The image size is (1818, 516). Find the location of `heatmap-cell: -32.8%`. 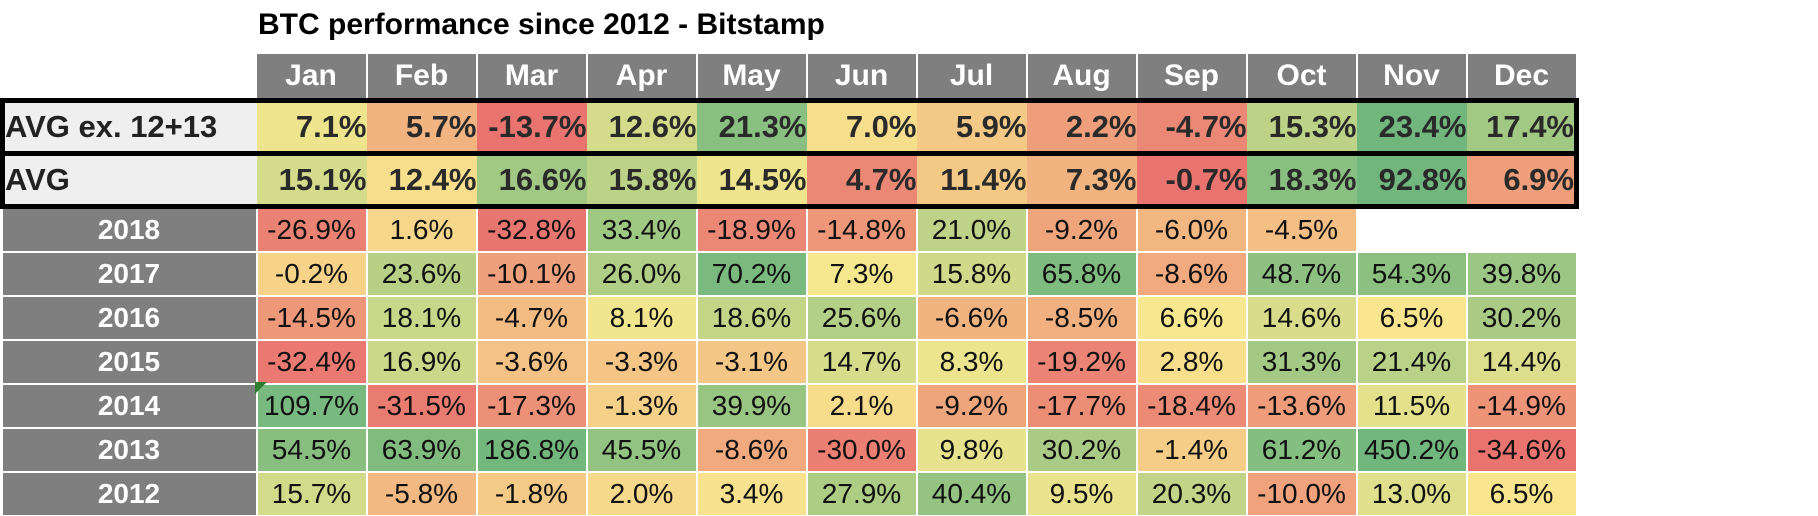

heatmap-cell: -32.8% is located at coordinates (532, 228).